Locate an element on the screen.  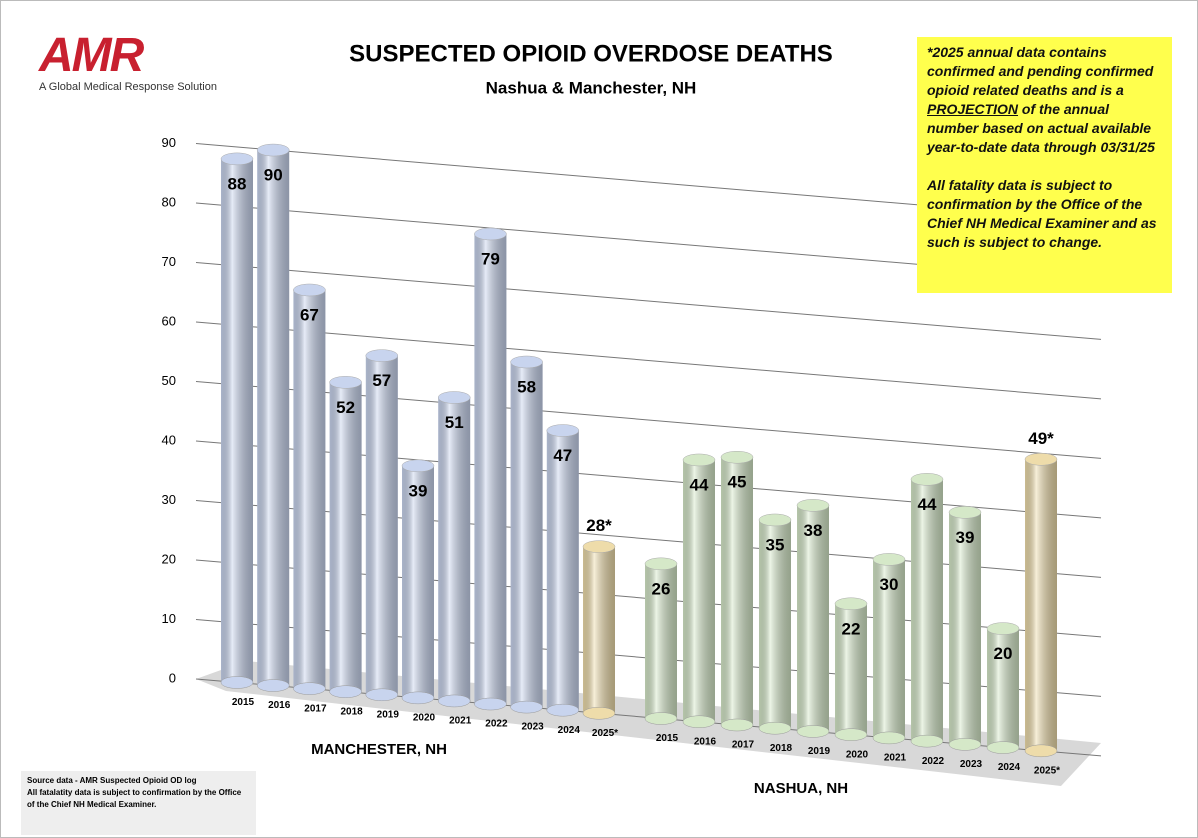
value-label: 52 is located at coordinates (345, 407).